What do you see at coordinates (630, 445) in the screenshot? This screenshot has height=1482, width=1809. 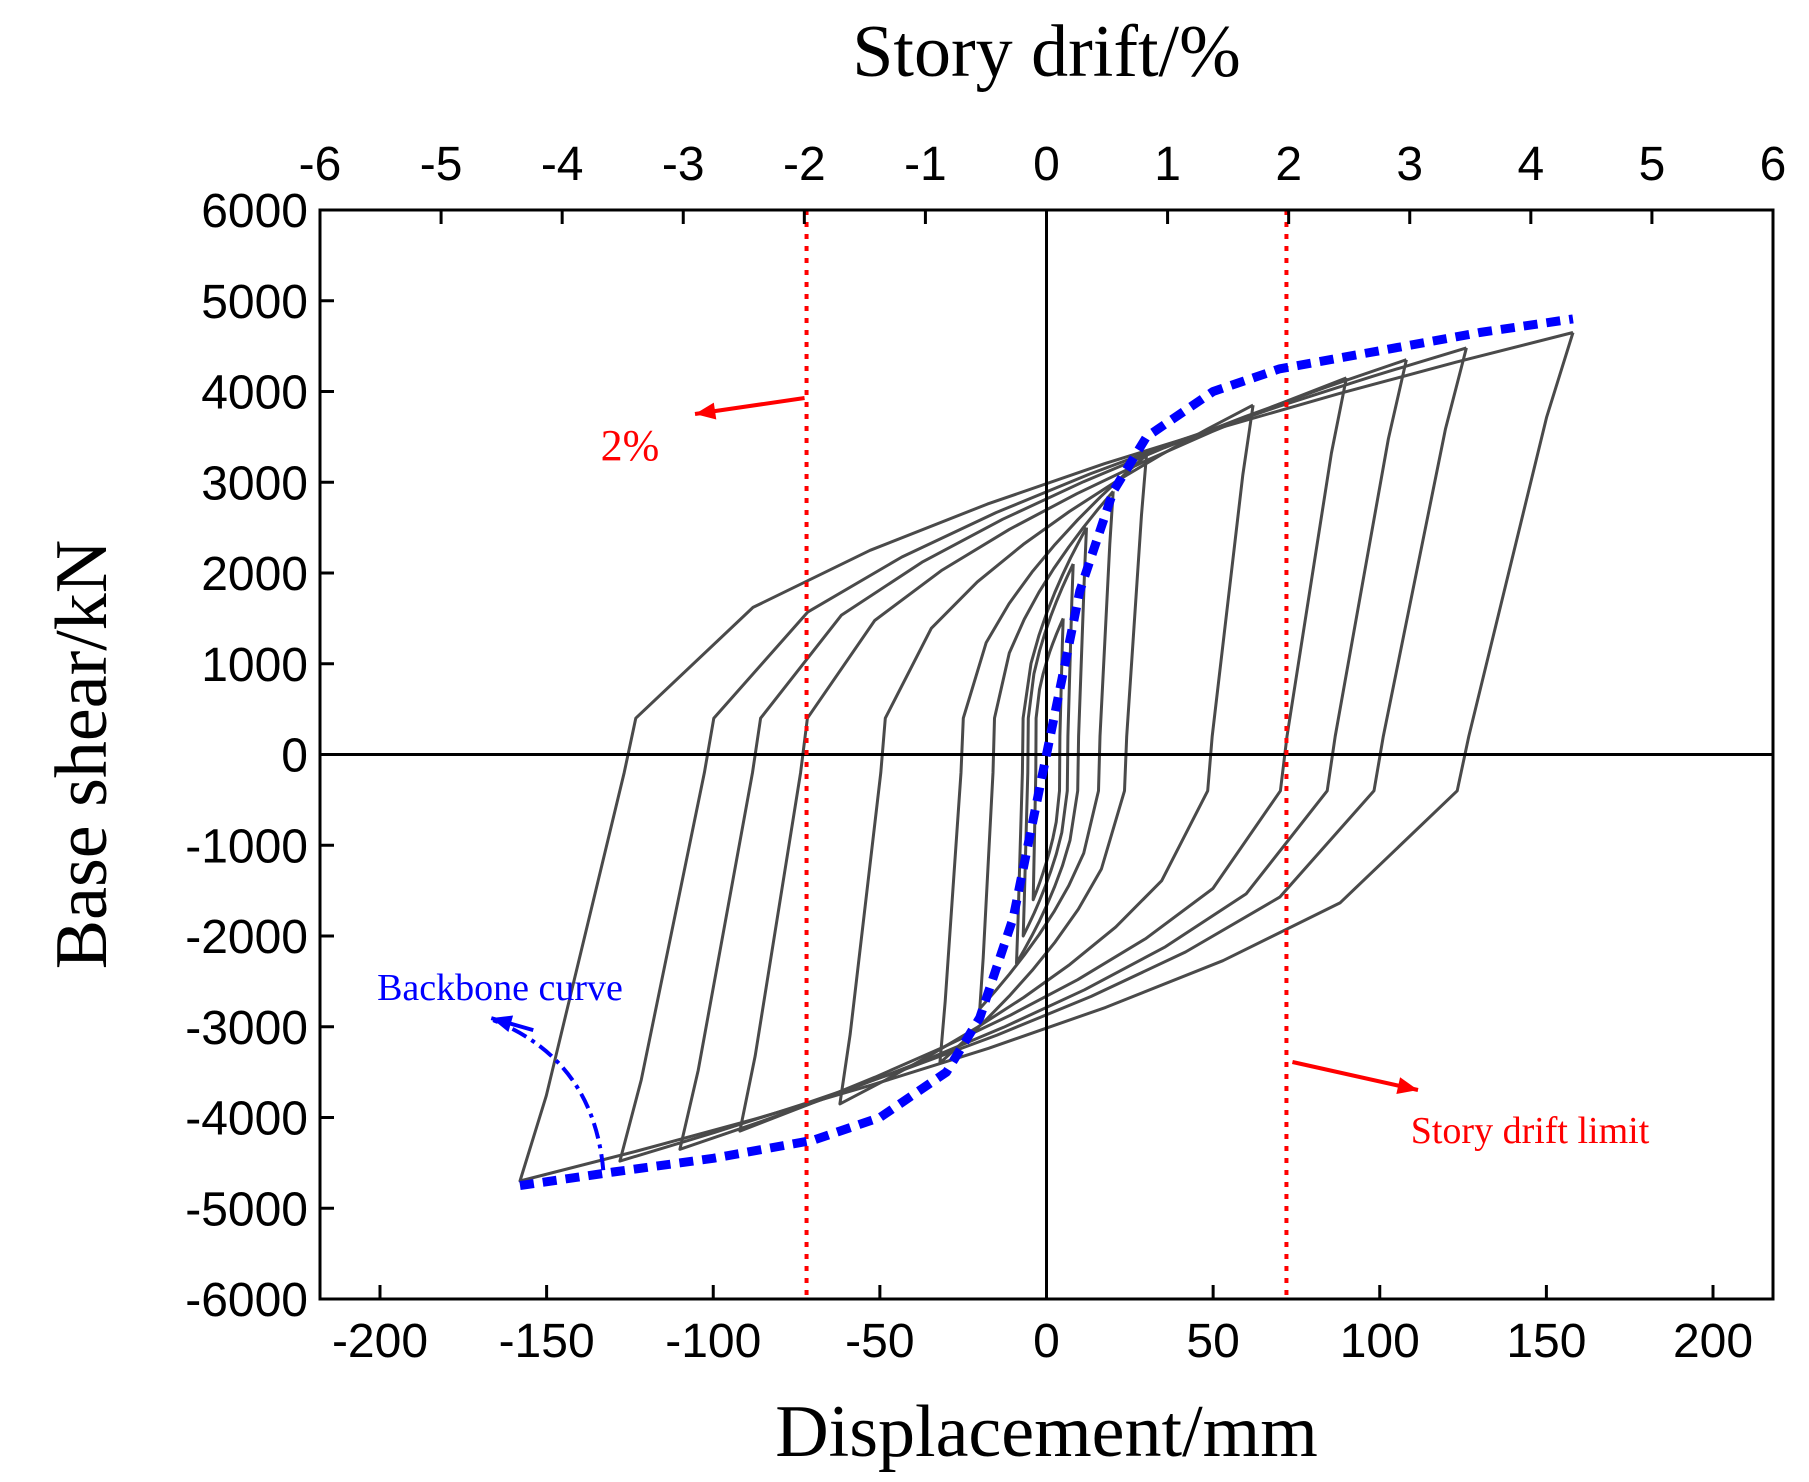 I see `annotation-2-percent: 2%` at bounding box center [630, 445].